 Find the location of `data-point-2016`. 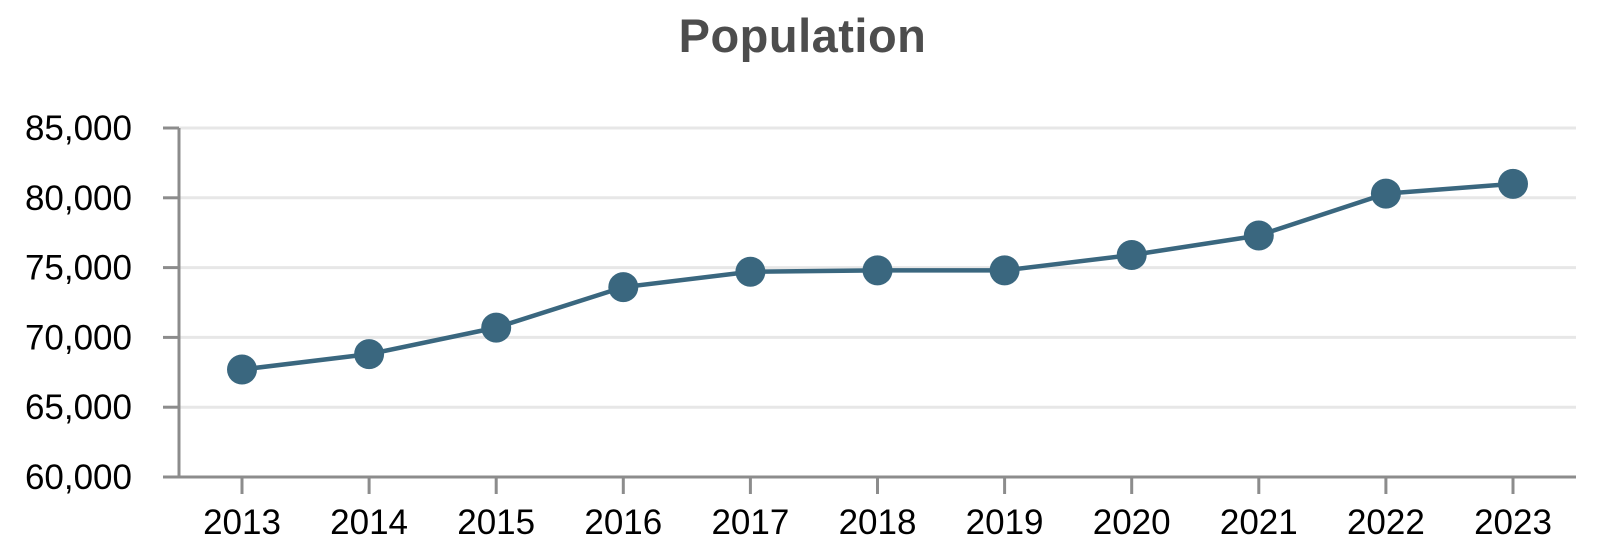

data-point-2016 is located at coordinates (623, 287).